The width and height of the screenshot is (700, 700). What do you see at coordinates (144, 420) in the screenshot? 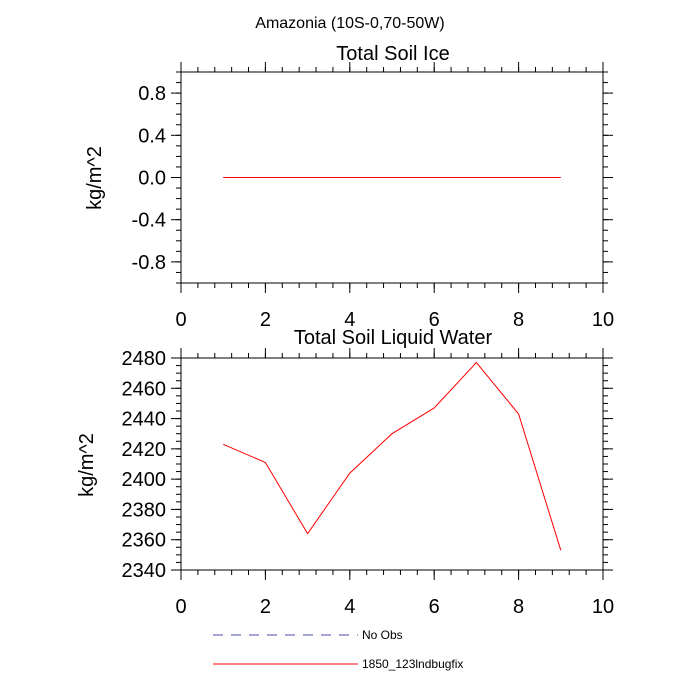
I see `soil-liquid-water-y-tick-label: 2440` at bounding box center [144, 420].